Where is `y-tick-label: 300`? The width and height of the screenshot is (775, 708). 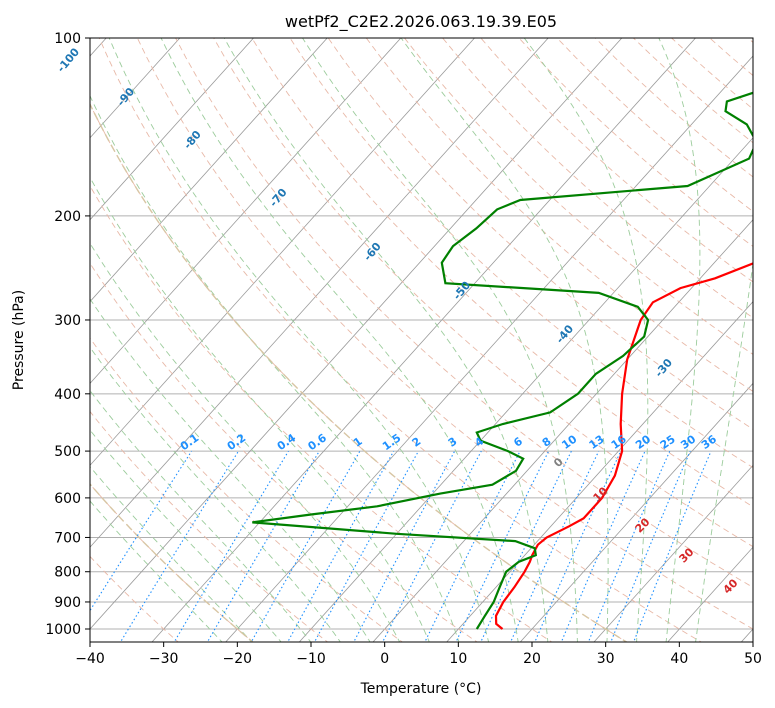
y-tick-label: 300 is located at coordinates (67, 321).